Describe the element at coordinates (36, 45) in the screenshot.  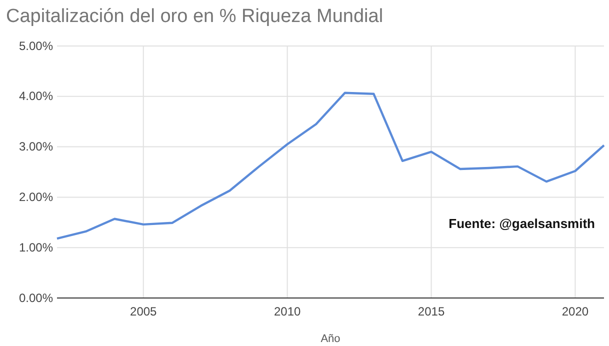
I see `y-tick-label: 5.00%` at that location.